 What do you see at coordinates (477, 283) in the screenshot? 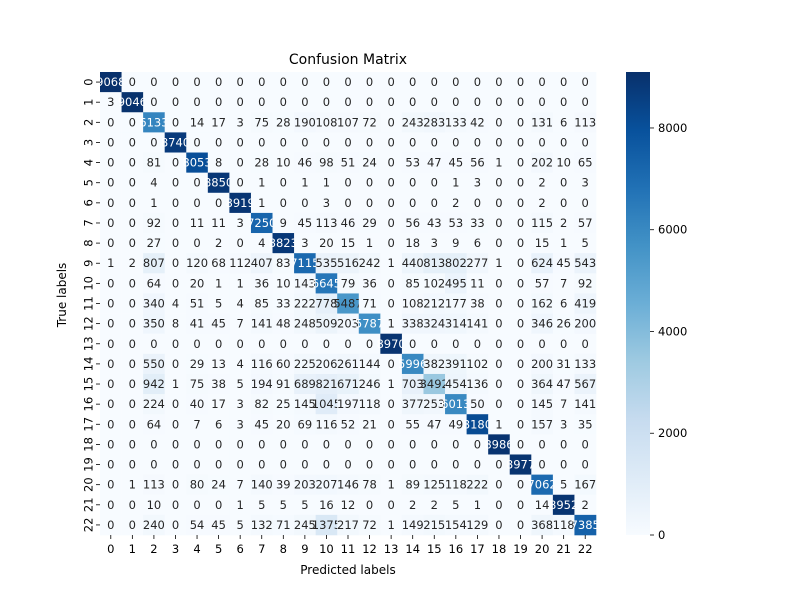
I see `cell-value-label: 11` at bounding box center [477, 283].